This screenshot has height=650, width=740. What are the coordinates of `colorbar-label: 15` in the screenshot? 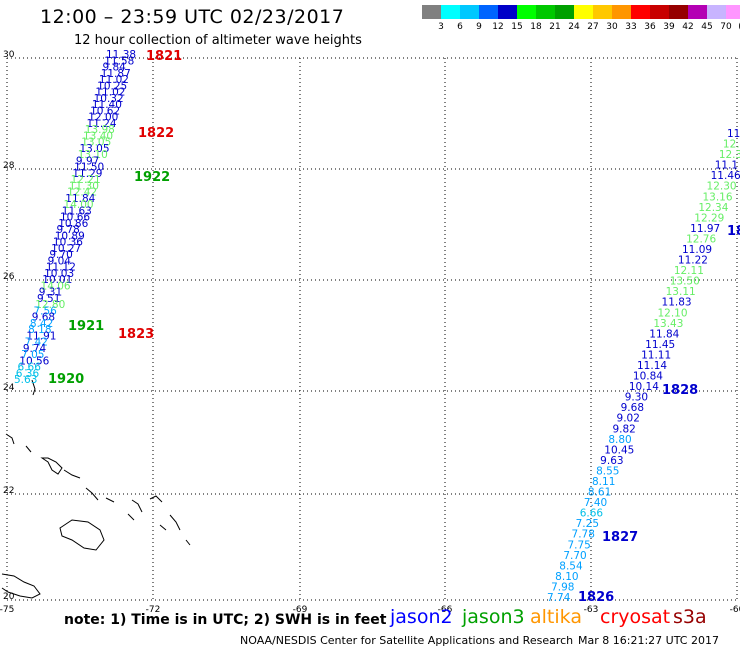 It's located at (517, 27).